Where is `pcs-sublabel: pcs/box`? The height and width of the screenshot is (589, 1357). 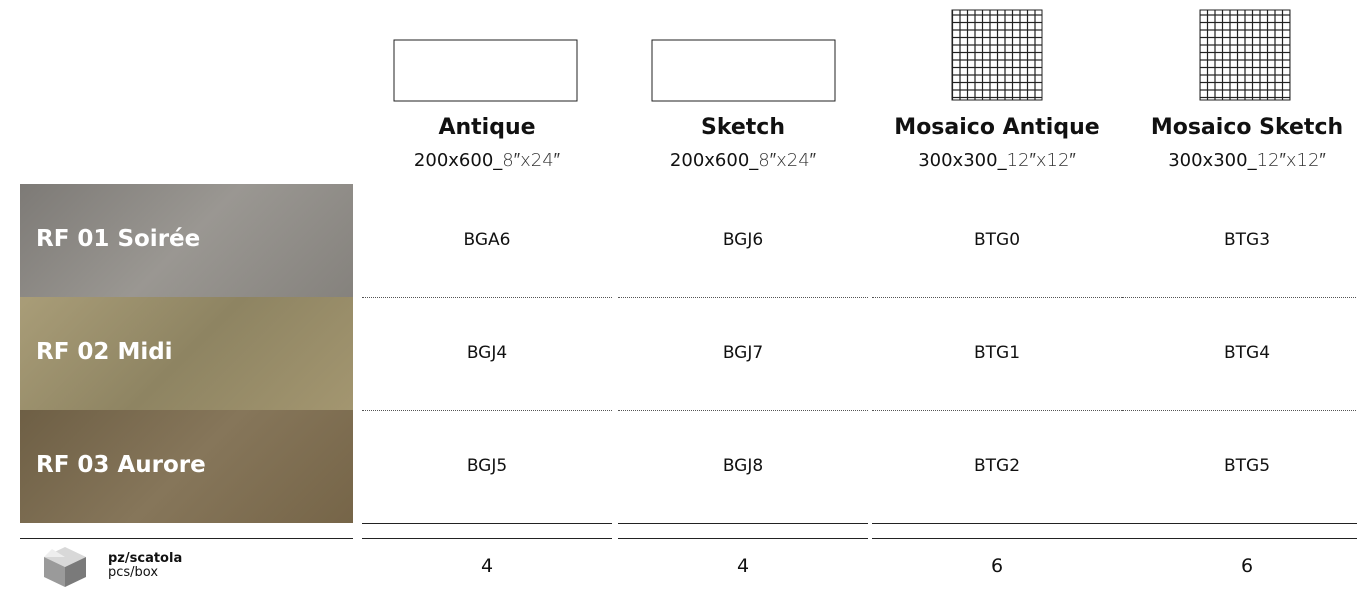 pcs-sublabel: pcs/box is located at coordinates (133, 572).